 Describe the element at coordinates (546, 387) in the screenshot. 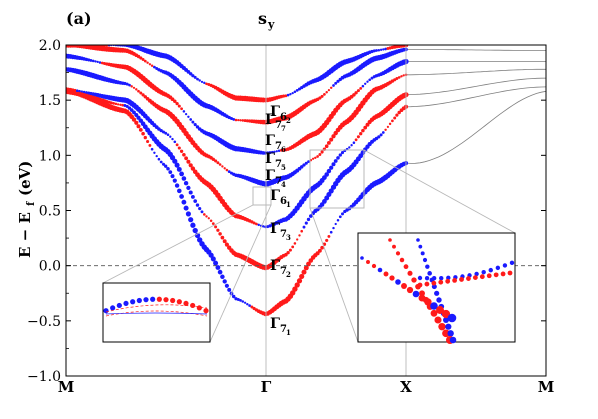

I see `x-tick-label: M` at that location.